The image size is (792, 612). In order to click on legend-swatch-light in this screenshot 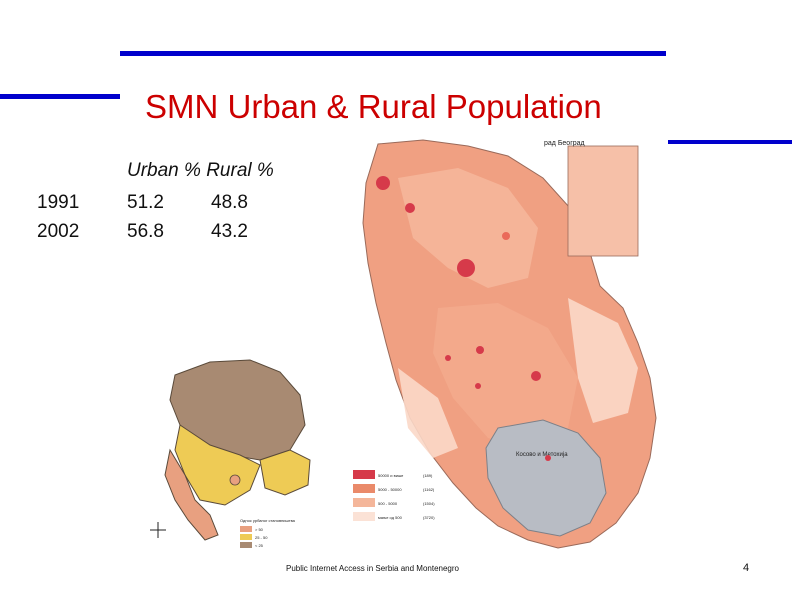, I will do `click(364, 502)`.